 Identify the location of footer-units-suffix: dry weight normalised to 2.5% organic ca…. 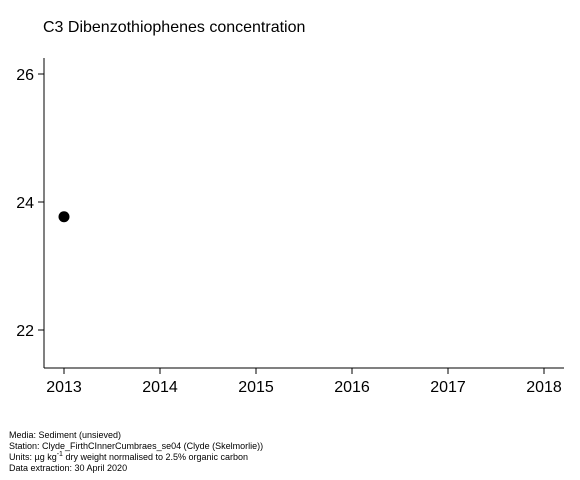
(155, 457).